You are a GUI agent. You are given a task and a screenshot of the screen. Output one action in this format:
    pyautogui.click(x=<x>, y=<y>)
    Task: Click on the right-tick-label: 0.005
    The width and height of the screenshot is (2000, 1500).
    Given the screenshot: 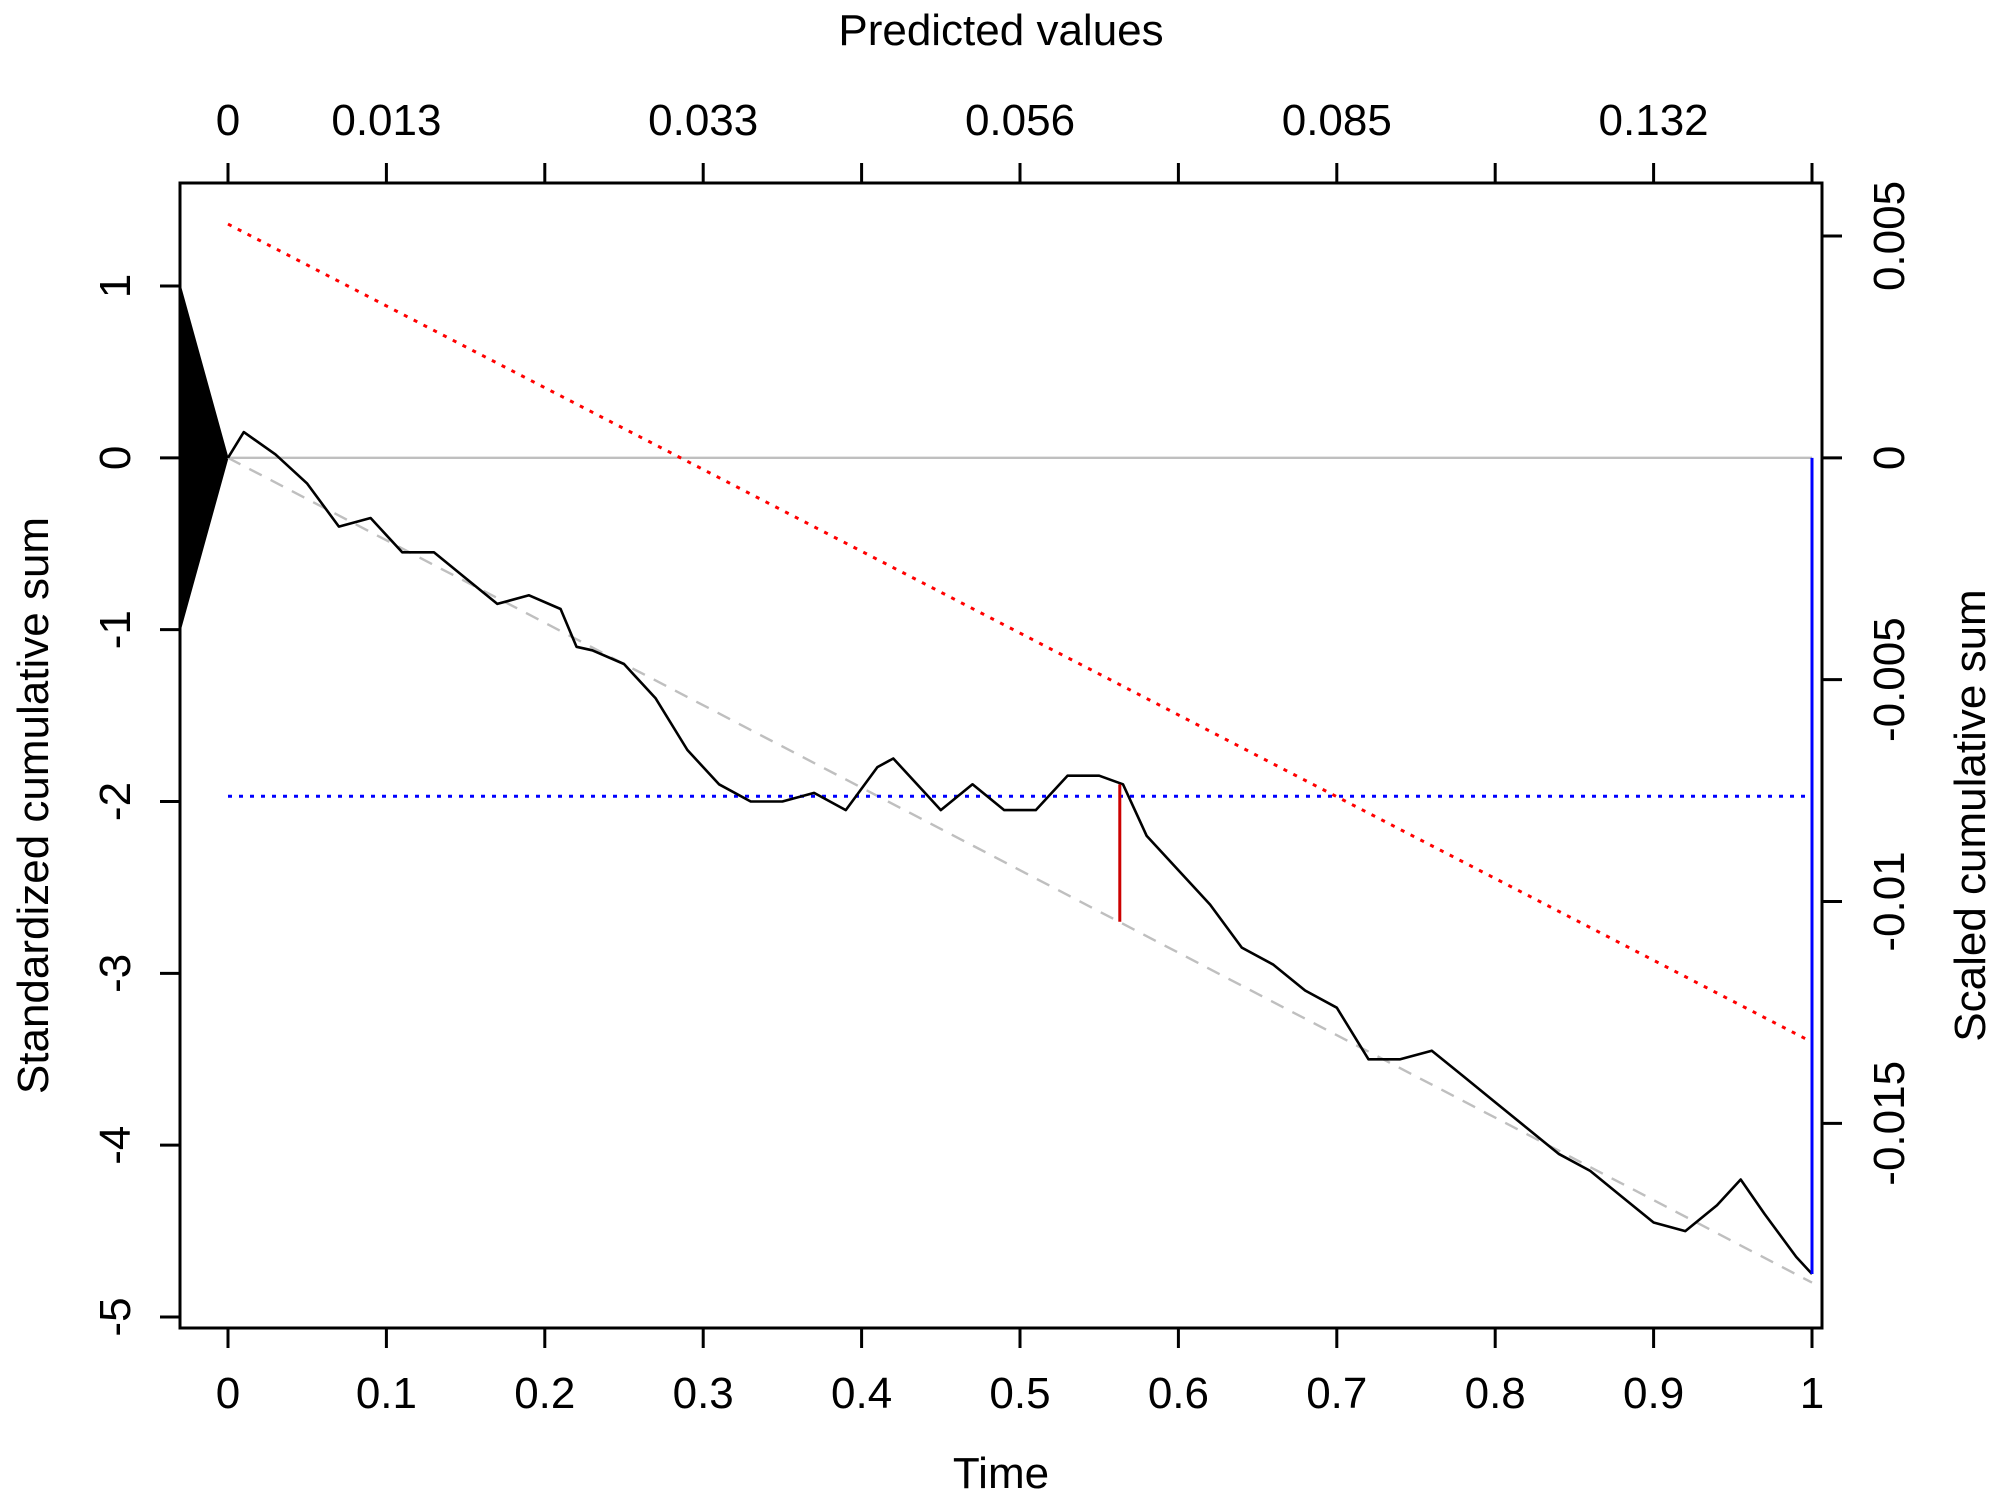 What is the action you would take?
    pyautogui.click(x=1889, y=236)
    